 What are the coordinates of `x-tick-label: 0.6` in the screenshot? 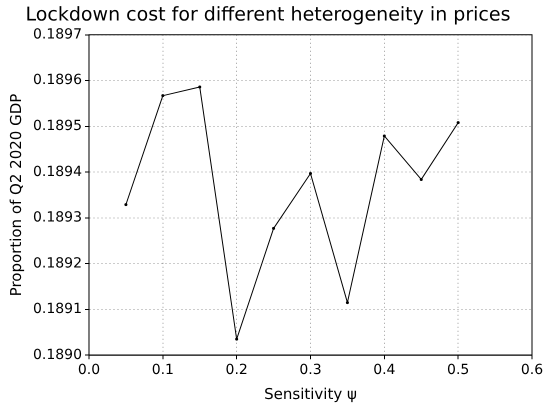 It's located at (532, 370).